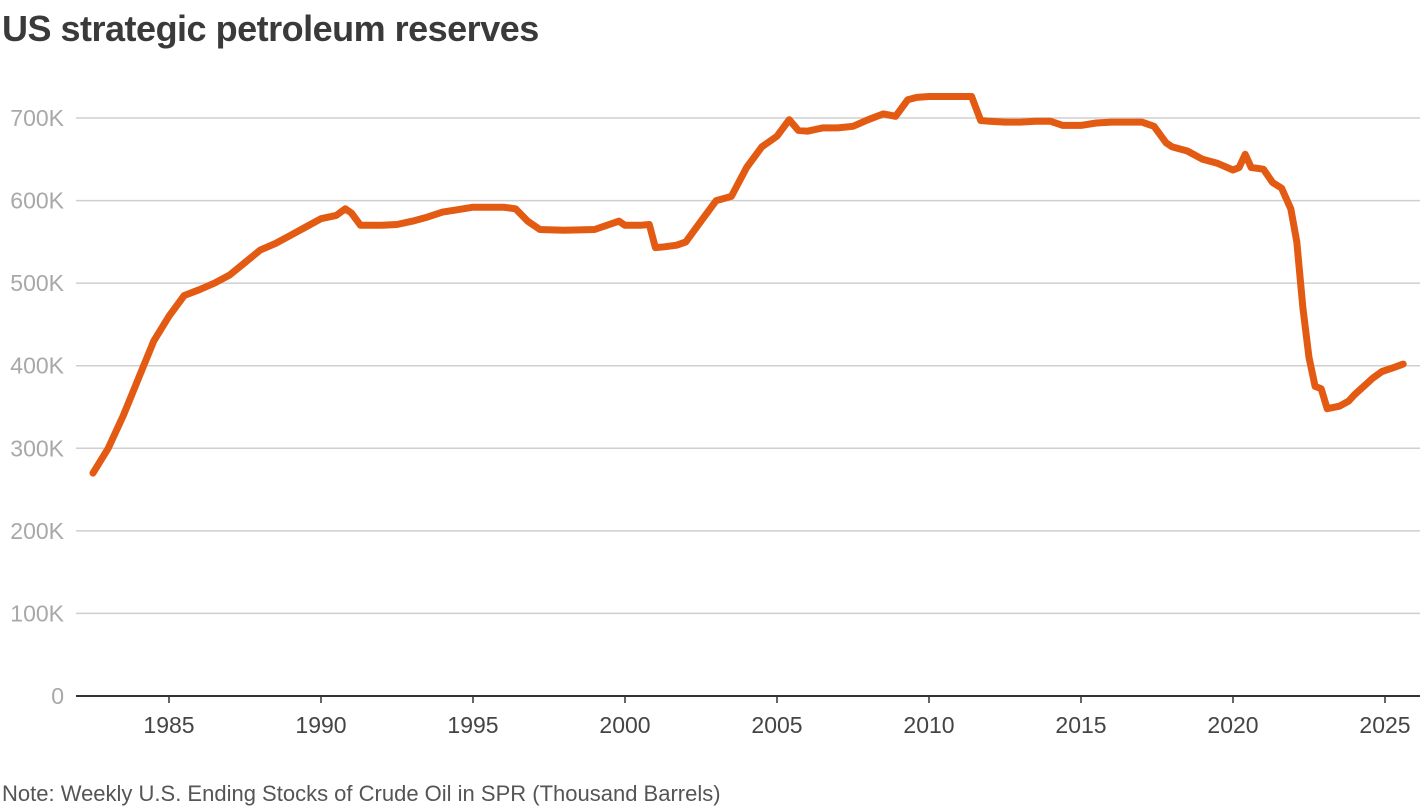  What do you see at coordinates (37, 448) in the screenshot?
I see `y-tick-label: 300K` at bounding box center [37, 448].